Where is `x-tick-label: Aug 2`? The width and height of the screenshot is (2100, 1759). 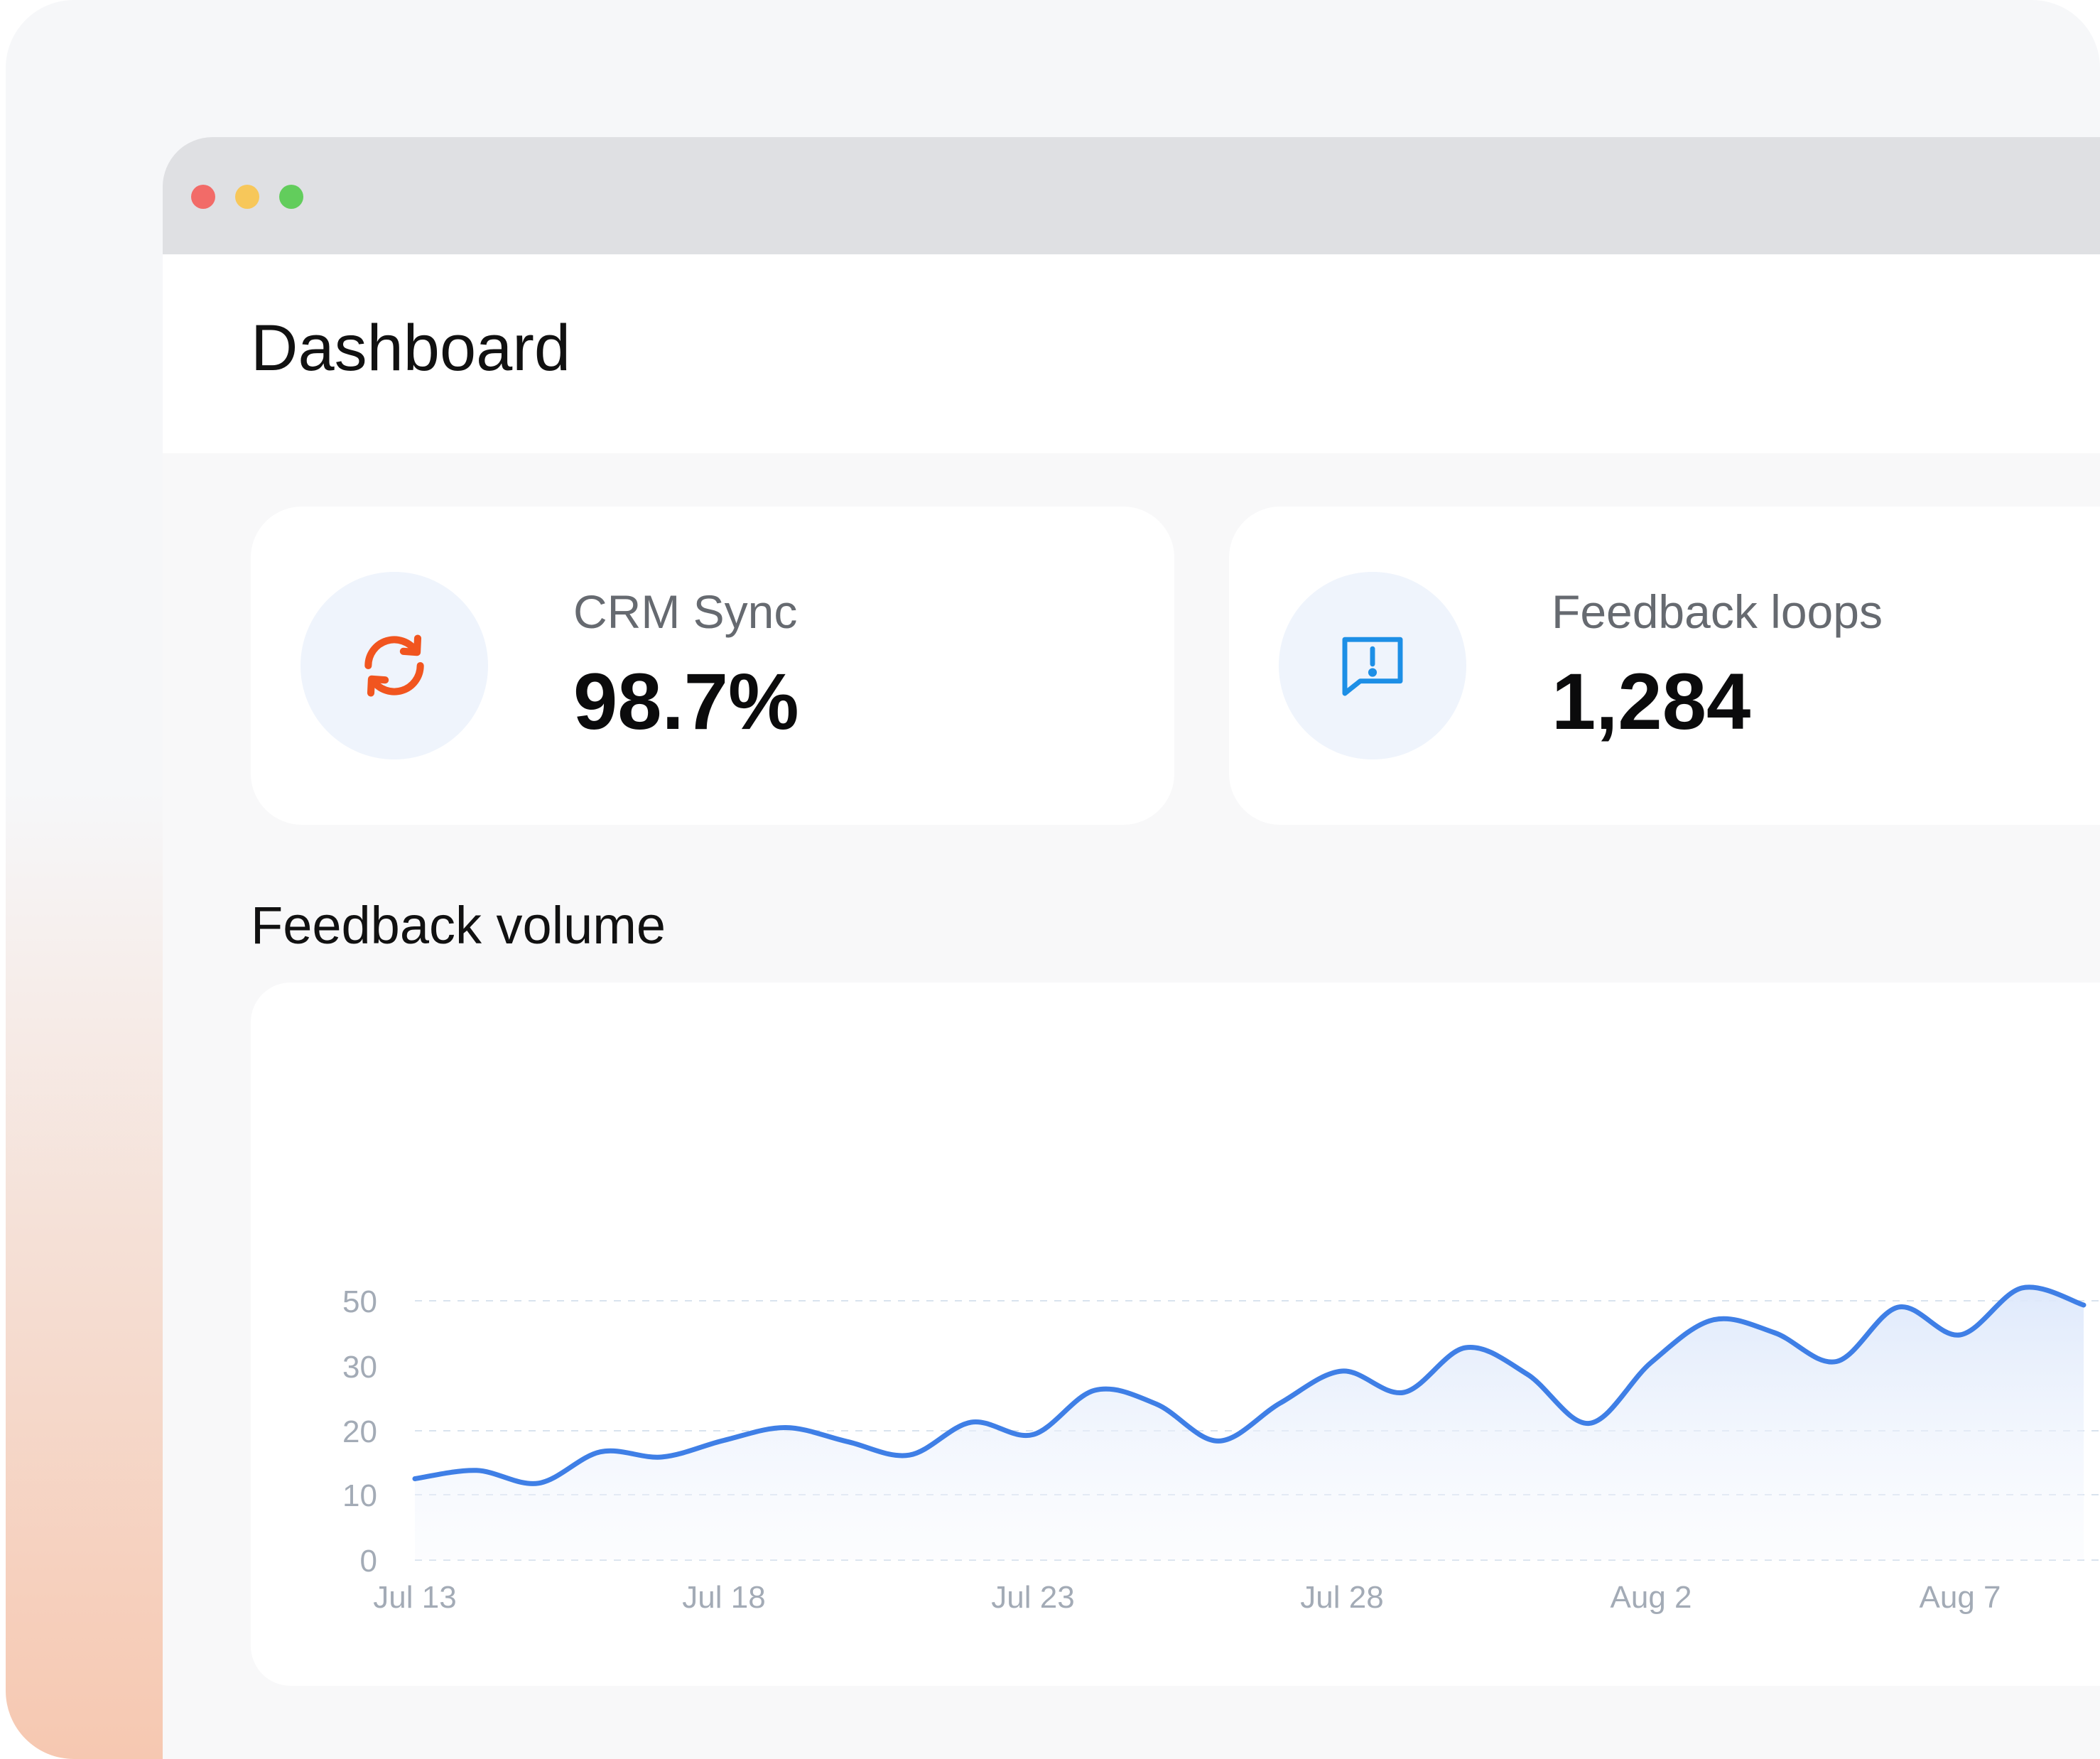 x-tick-label: Aug 2 is located at coordinates (1651, 1597).